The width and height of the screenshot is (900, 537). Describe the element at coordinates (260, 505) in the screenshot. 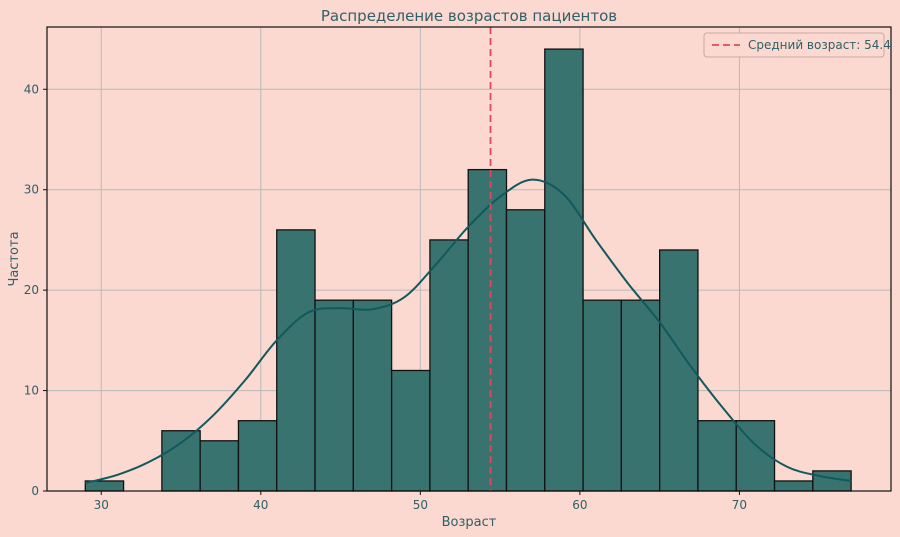

I see `x-tick-label: 40` at that location.